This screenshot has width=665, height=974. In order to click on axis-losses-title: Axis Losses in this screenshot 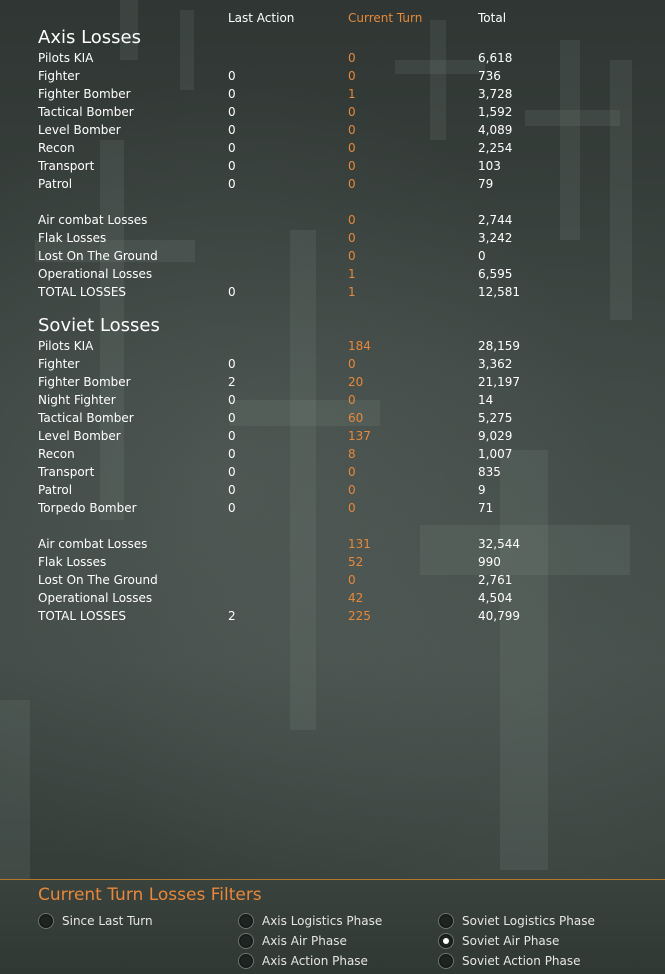, I will do `click(89, 37)`.